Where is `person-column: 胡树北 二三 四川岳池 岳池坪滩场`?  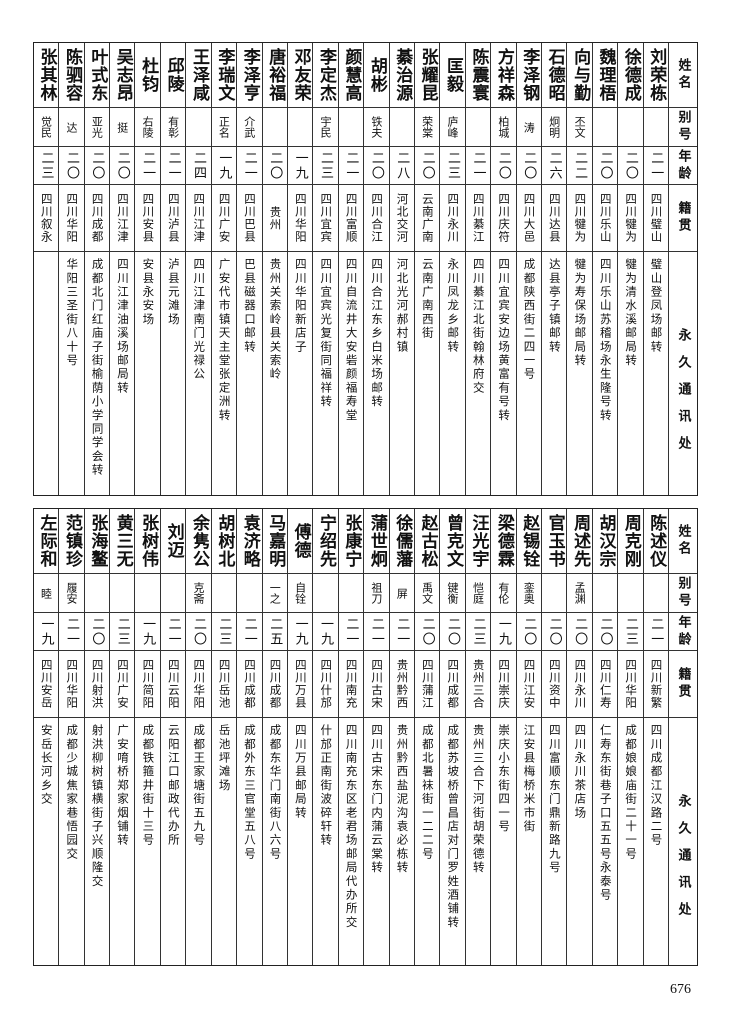 person-column: 胡树北 二三 四川岳池 岳池坪滩场 is located at coordinates (223, 737).